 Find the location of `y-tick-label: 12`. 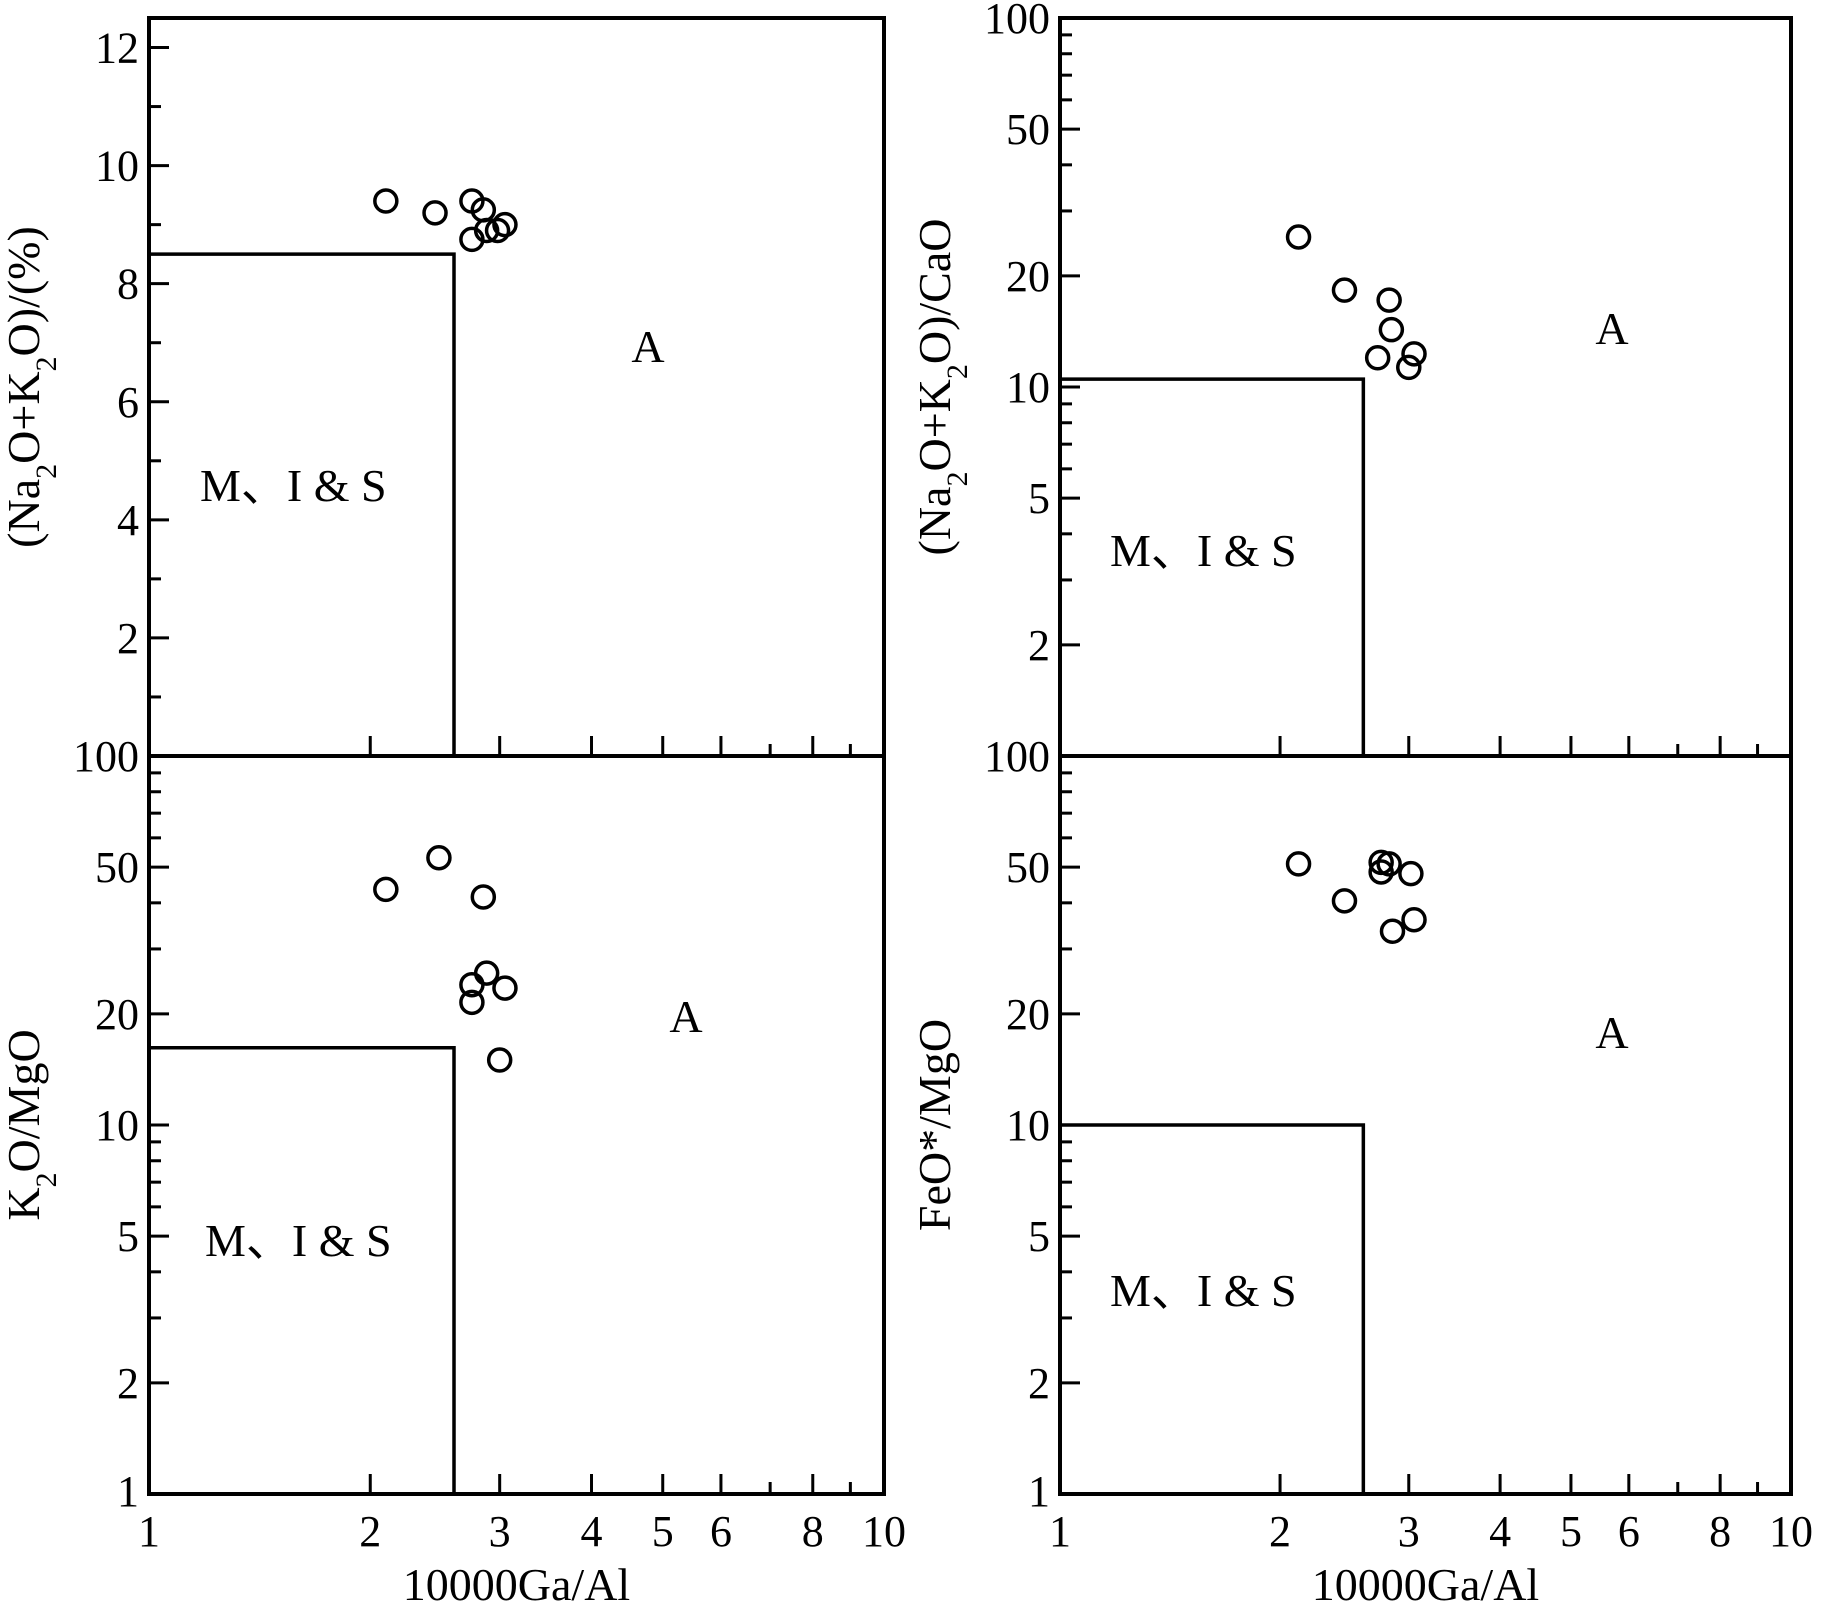

y-tick-label: 12 is located at coordinates (117, 48).